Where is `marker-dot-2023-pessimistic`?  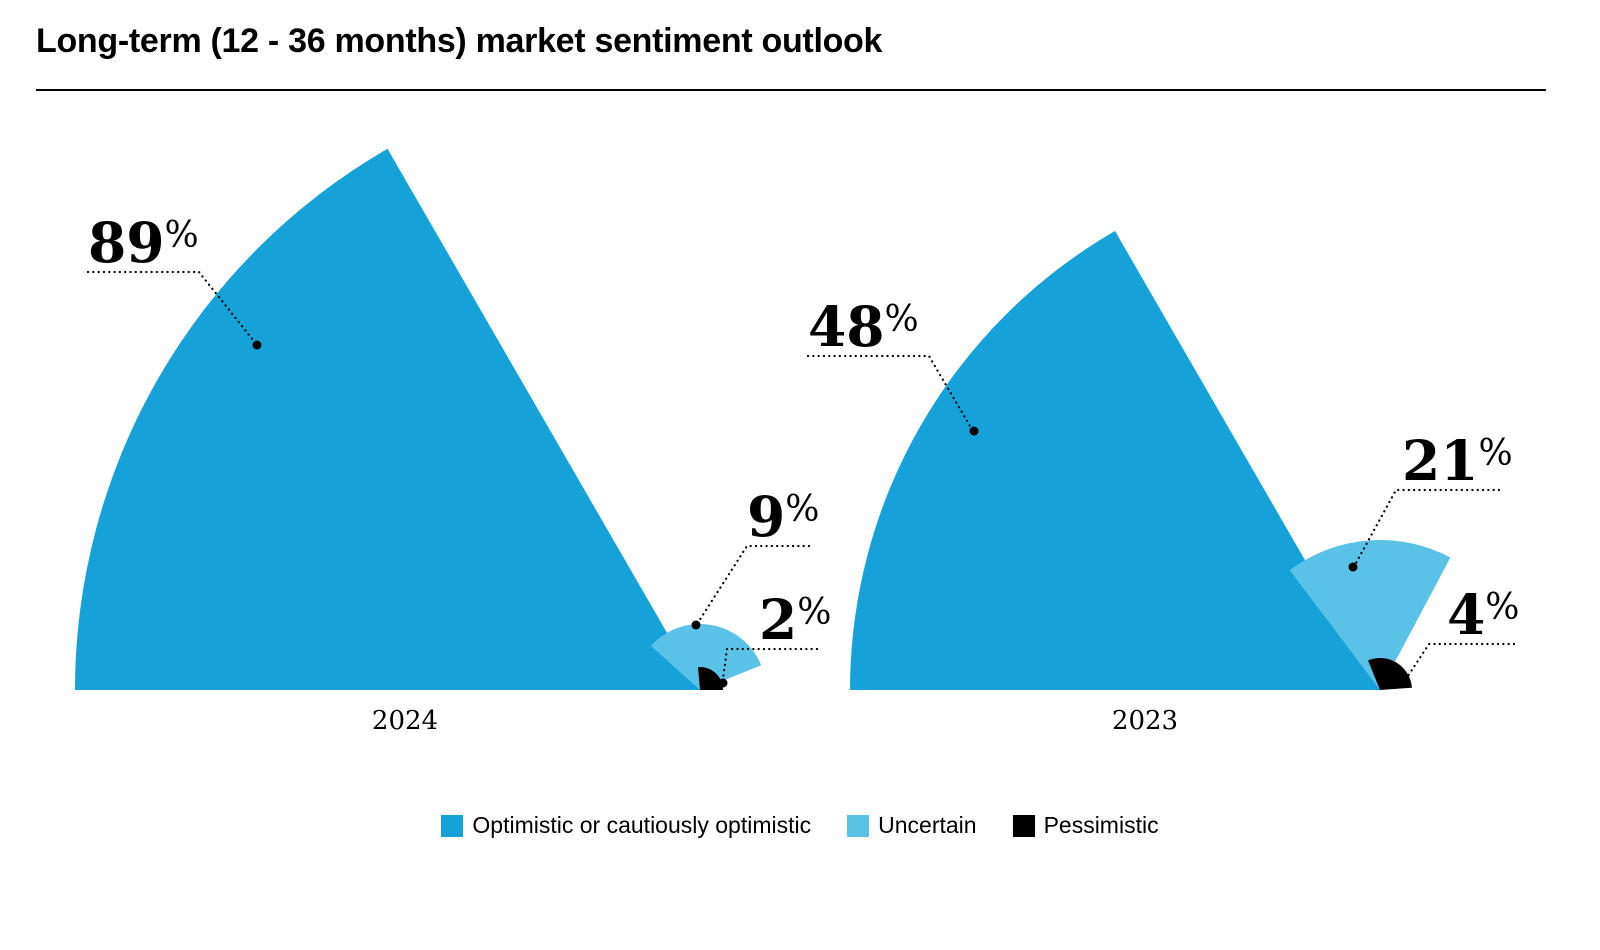
marker-dot-2023-pessimistic is located at coordinates (1405, 683).